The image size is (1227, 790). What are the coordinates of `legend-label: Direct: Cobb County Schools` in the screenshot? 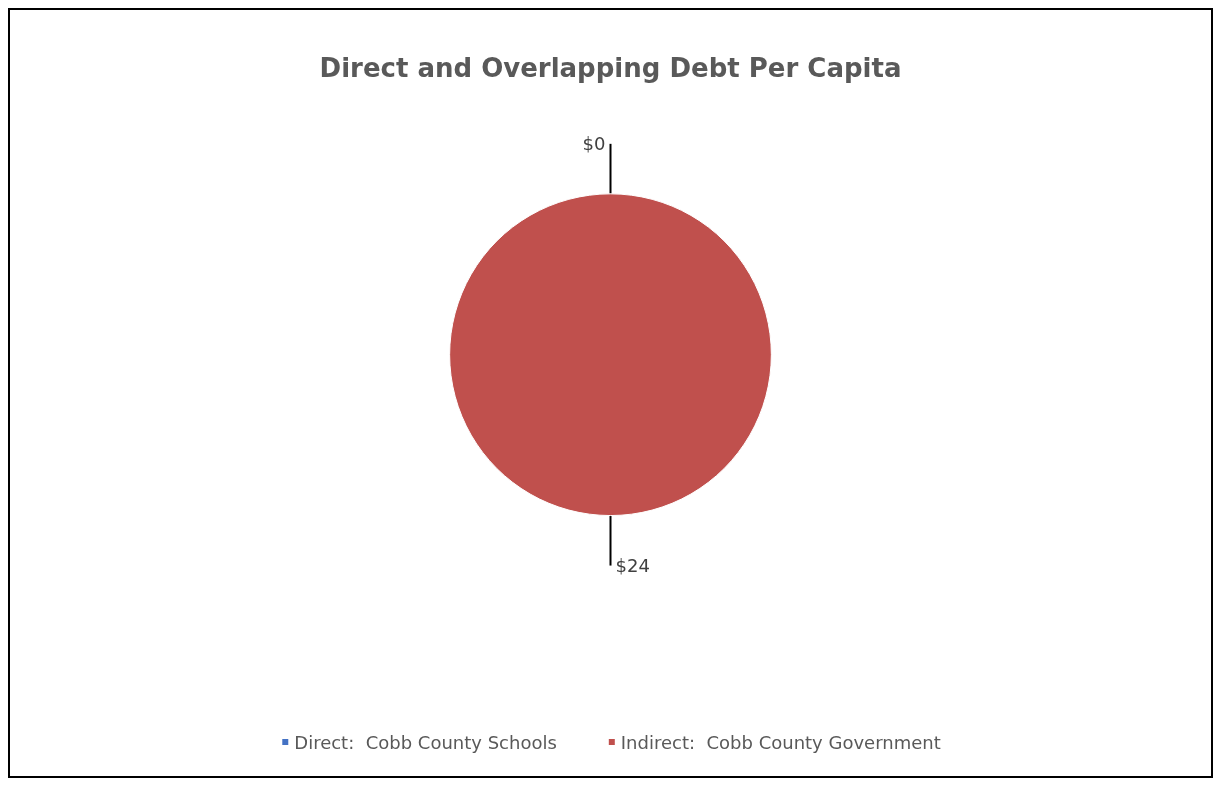 It's located at (425, 742).